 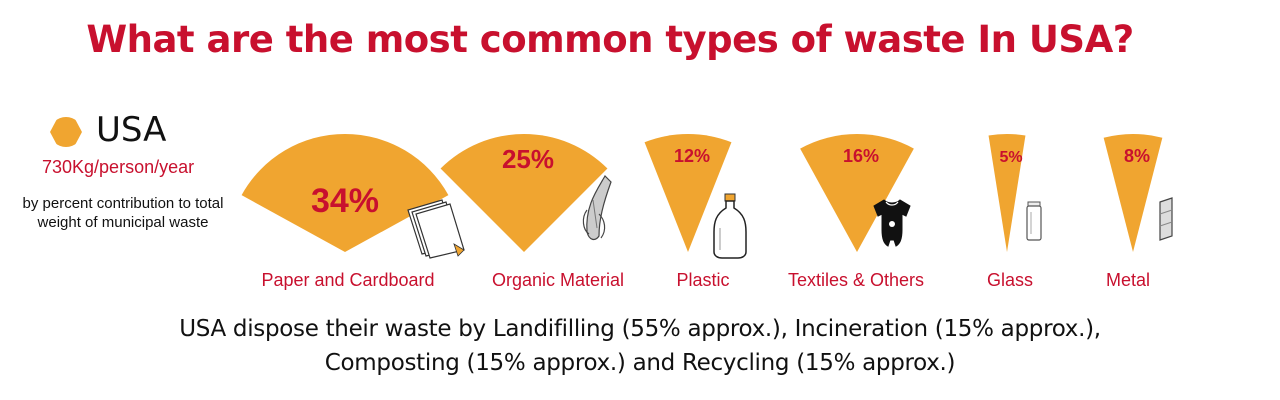 I want to click on value-label: 8%, so click(x=1137, y=156).